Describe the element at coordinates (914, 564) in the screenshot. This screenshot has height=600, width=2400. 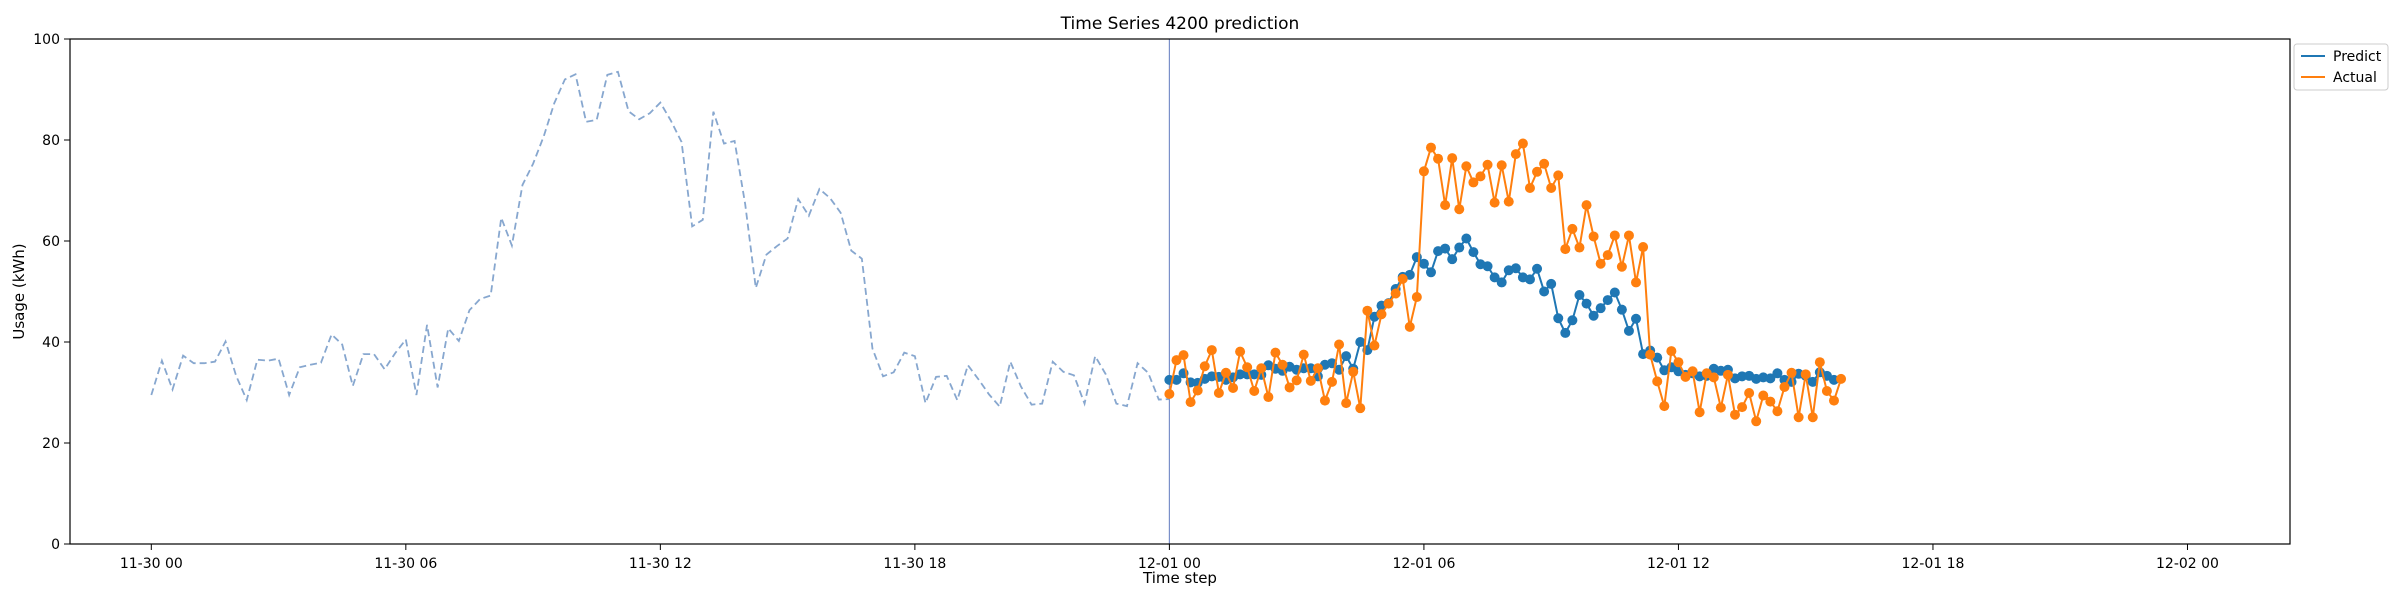
I see `x-tick-label: 11-30 18` at that location.